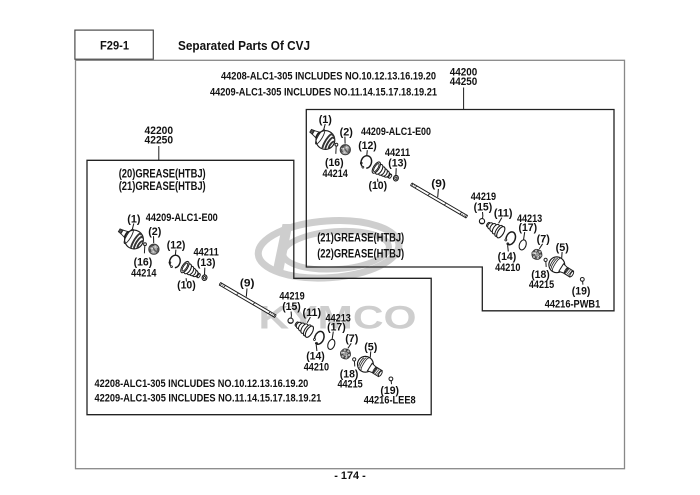 The height and width of the screenshot is (495, 700). Describe the element at coordinates (464, 72) in the screenshot. I see `svg-text: 44200` at that location.